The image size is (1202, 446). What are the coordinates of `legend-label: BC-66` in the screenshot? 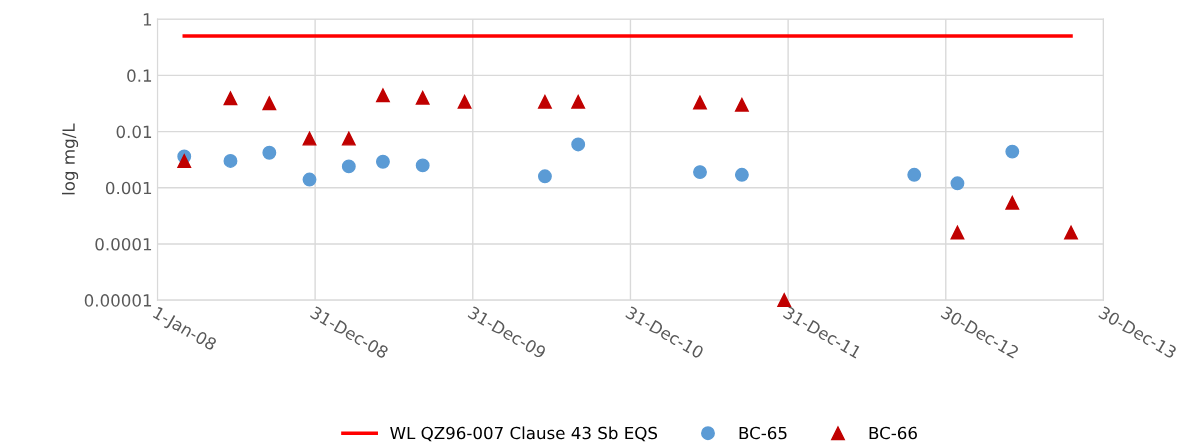 It's located at (893, 433).